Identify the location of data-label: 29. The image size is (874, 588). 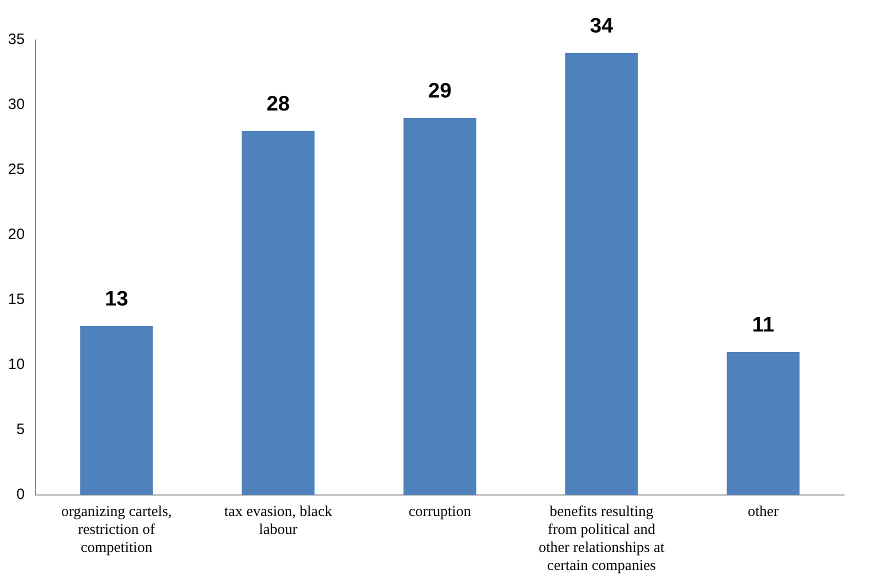
(440, 90).